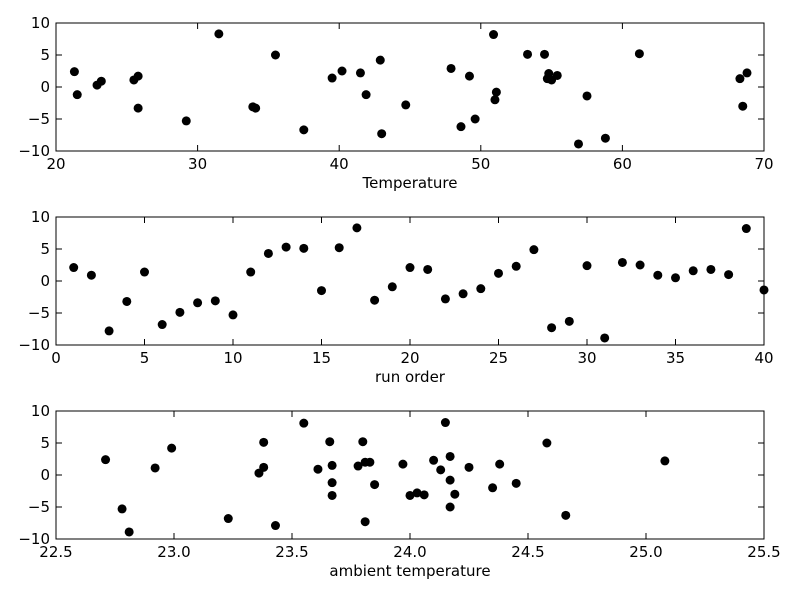 This screenshot has height=605, width=800. I want to click on x-tick-label: 35, so click(675, 358).